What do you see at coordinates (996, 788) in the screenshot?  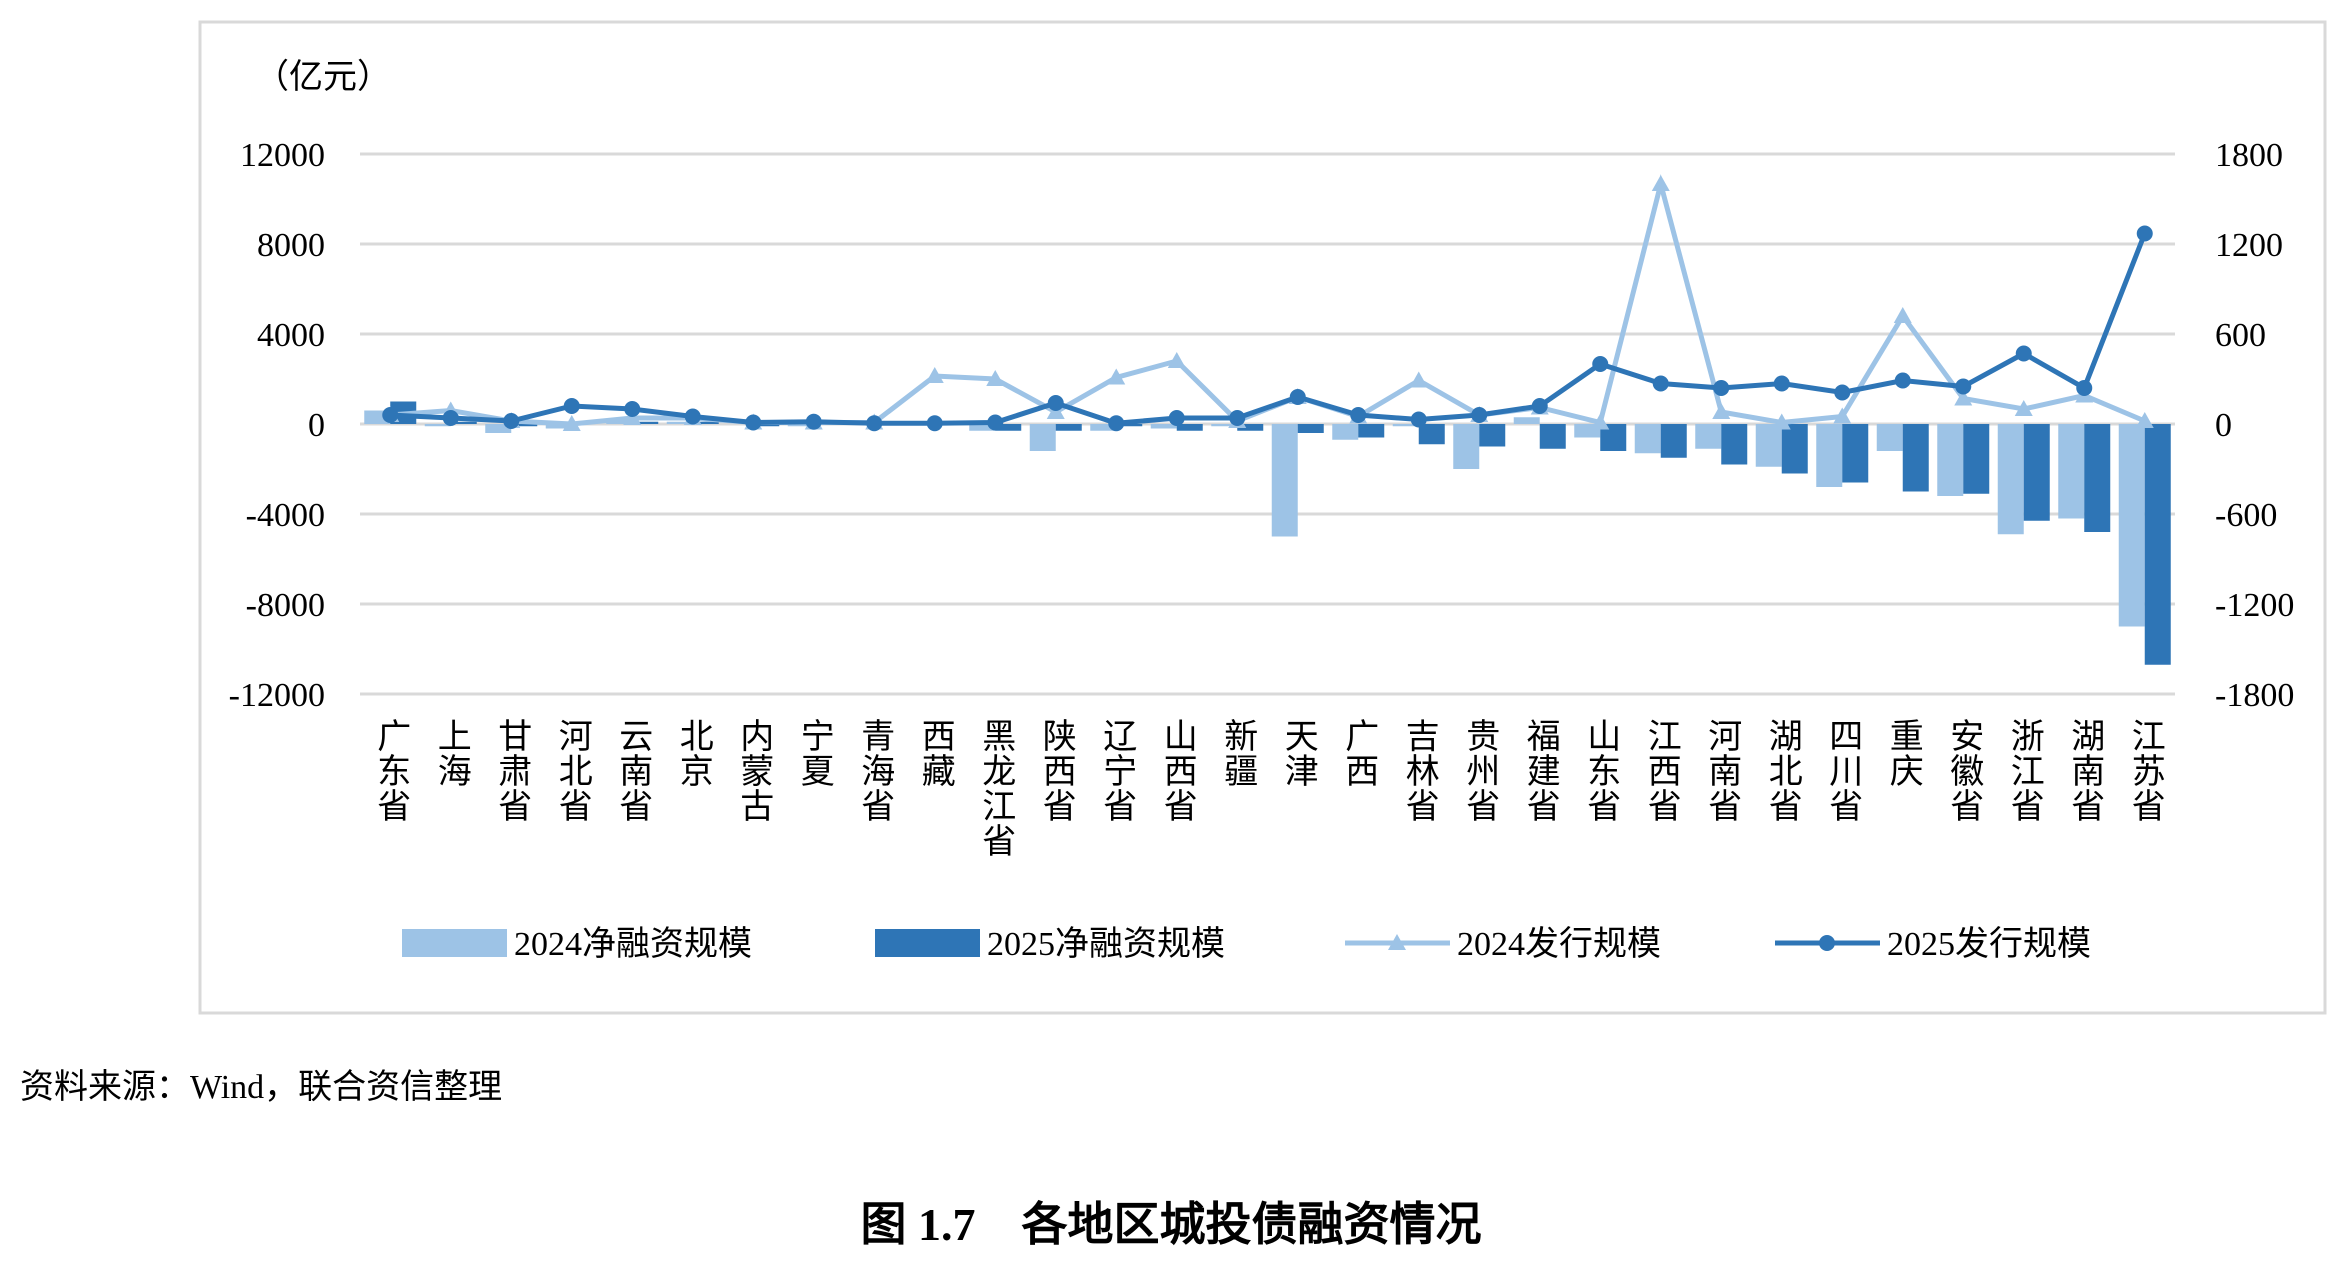 I see `x-tick-label: 黑龙江省` at bounding box center [996, 788].